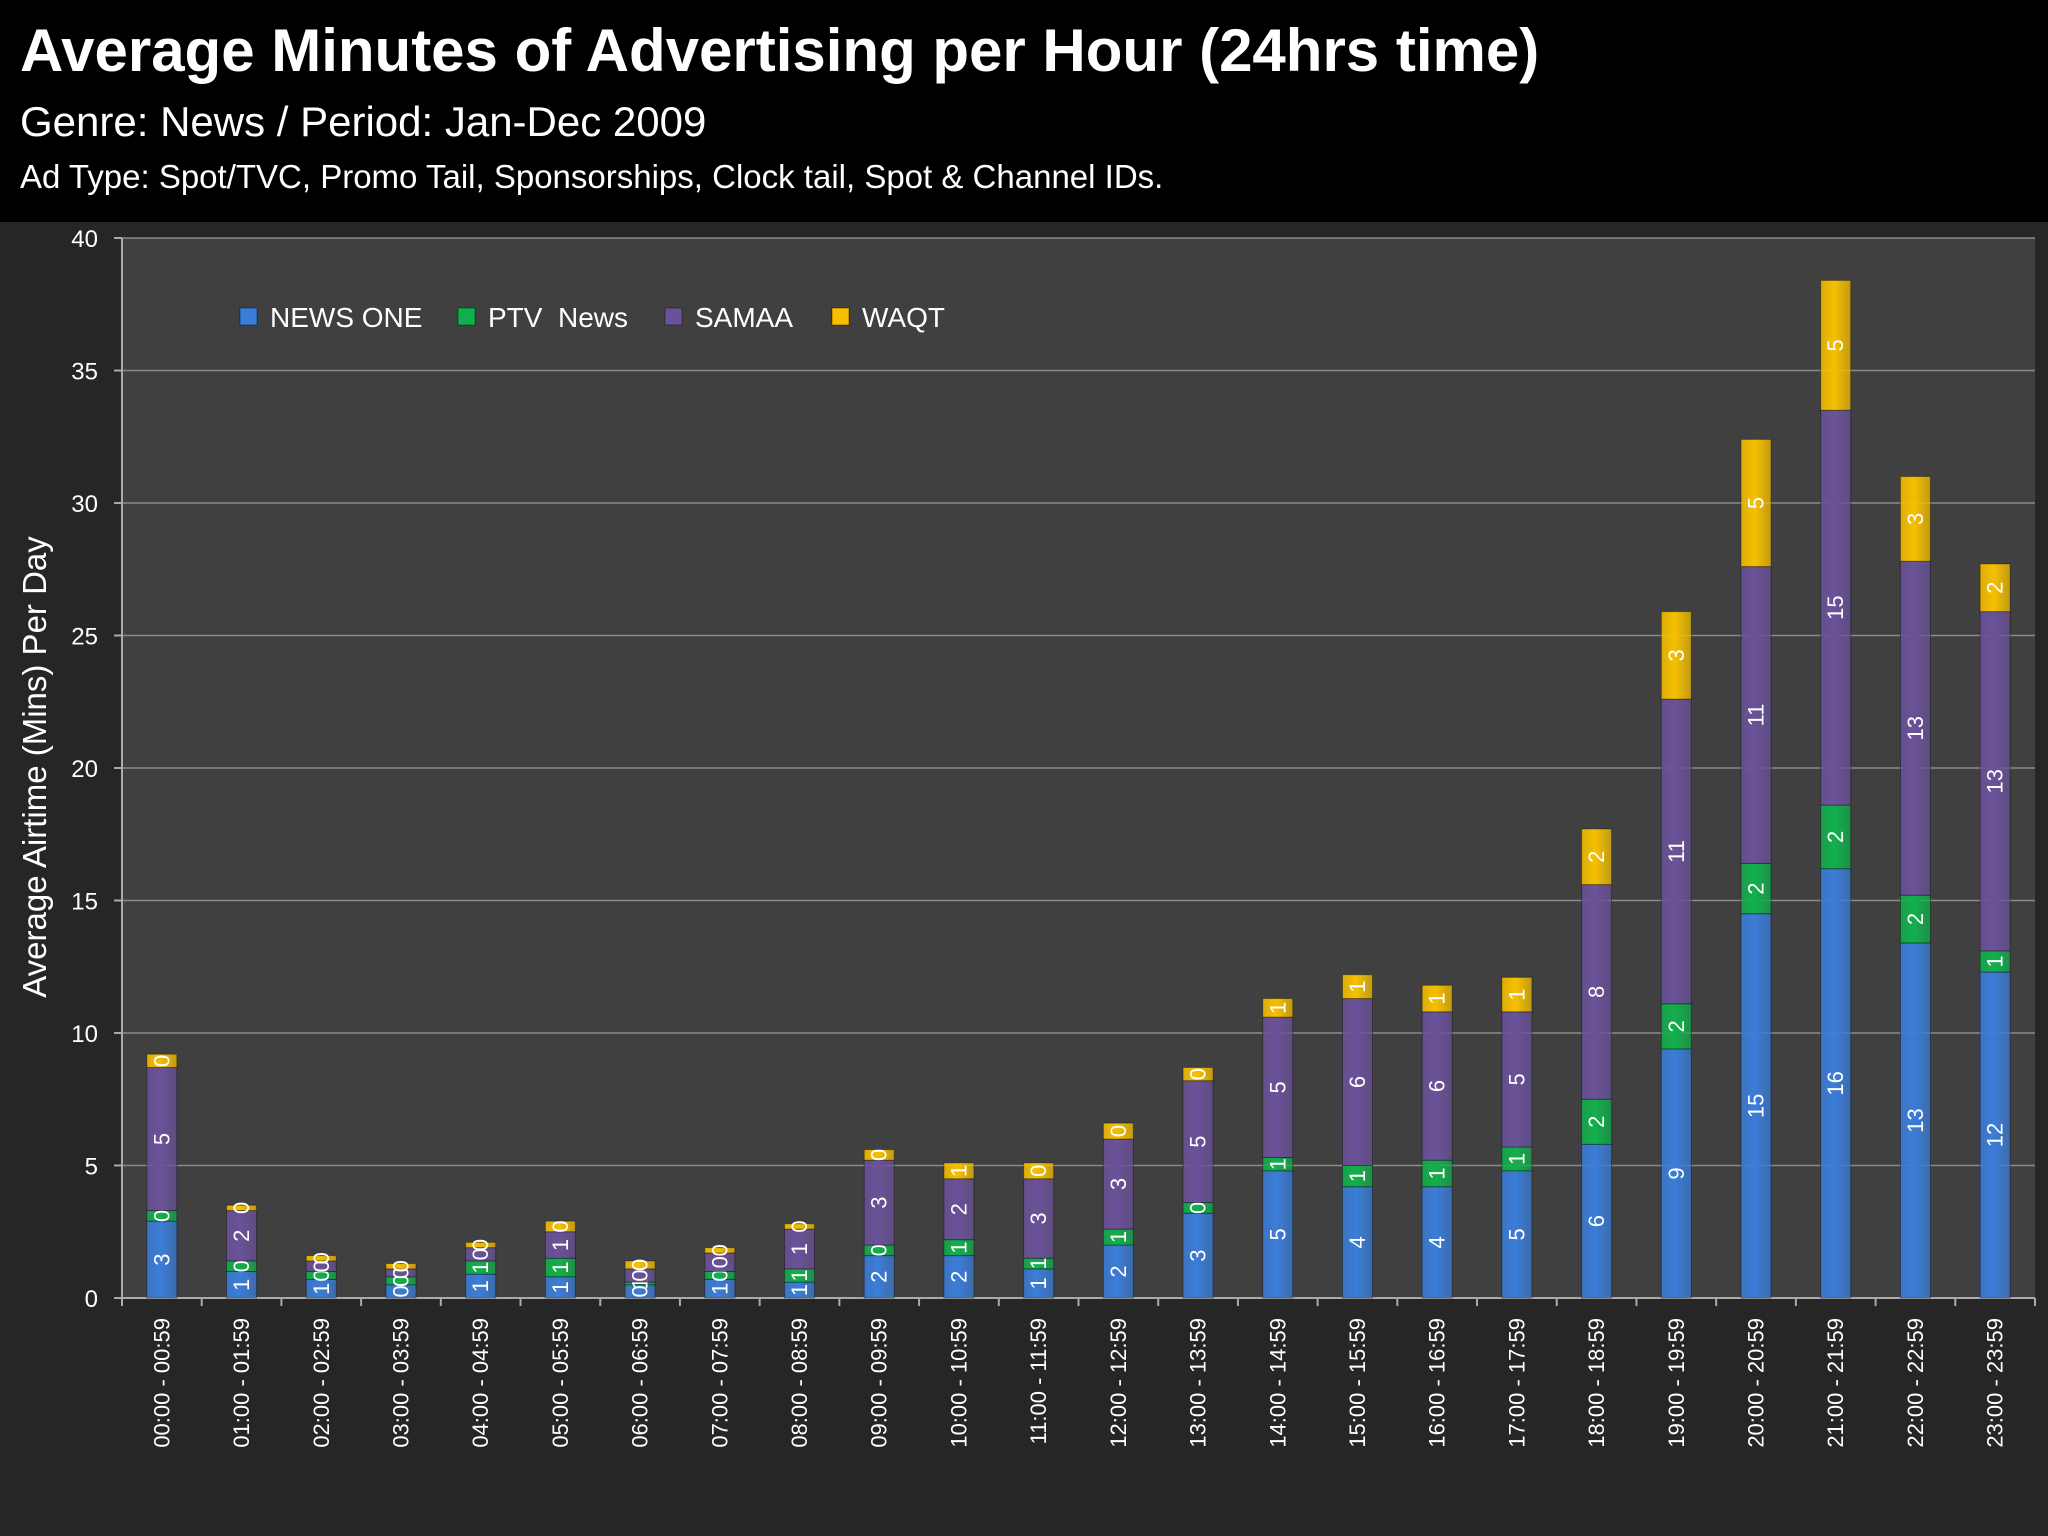  I want to click on legend-label-news-one: NEWS ONE, so click(346, 317).